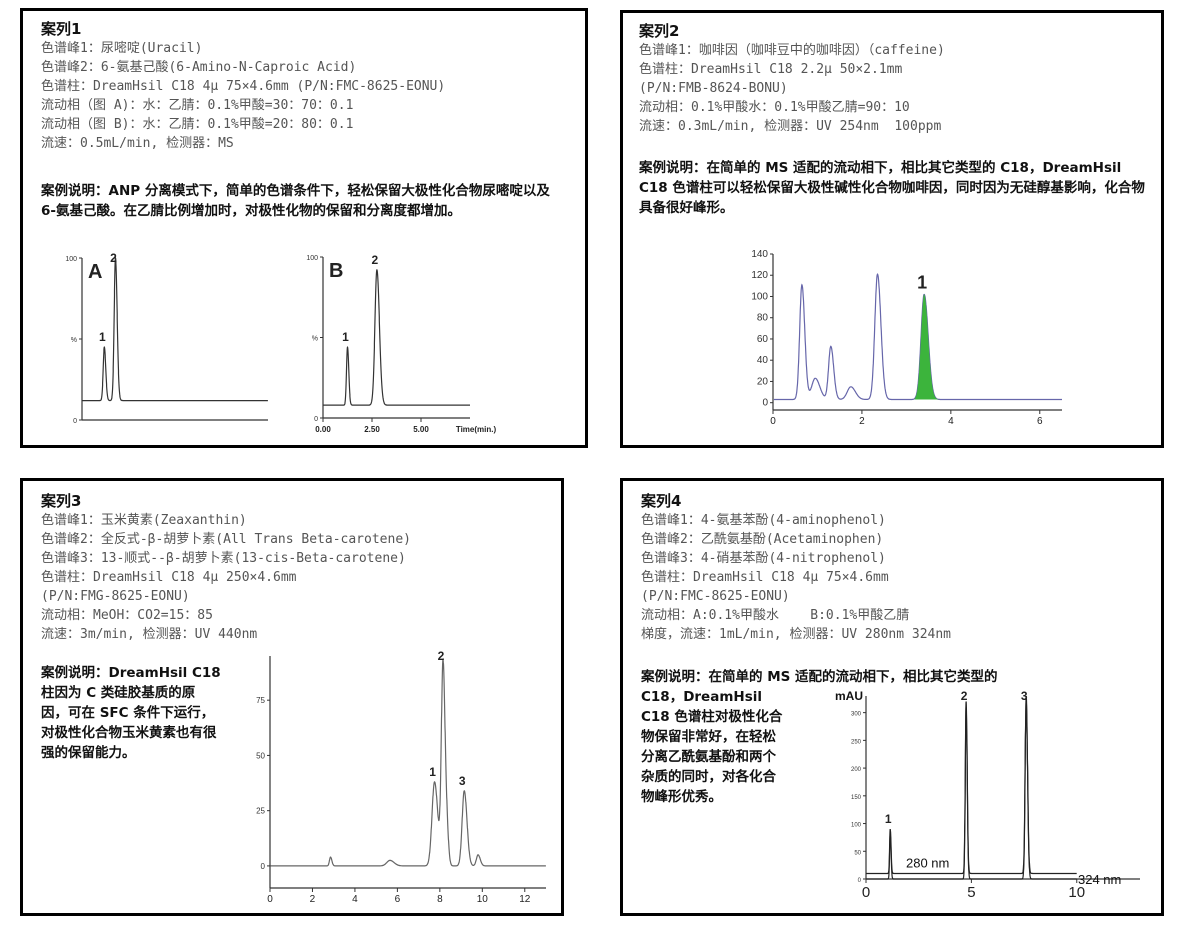 The height and width of the screenshot is (928, 1177). What do you see at coordinates (95, 272) in the screenshot?
I see `panel-label: A` at bounding box center [95, 272].